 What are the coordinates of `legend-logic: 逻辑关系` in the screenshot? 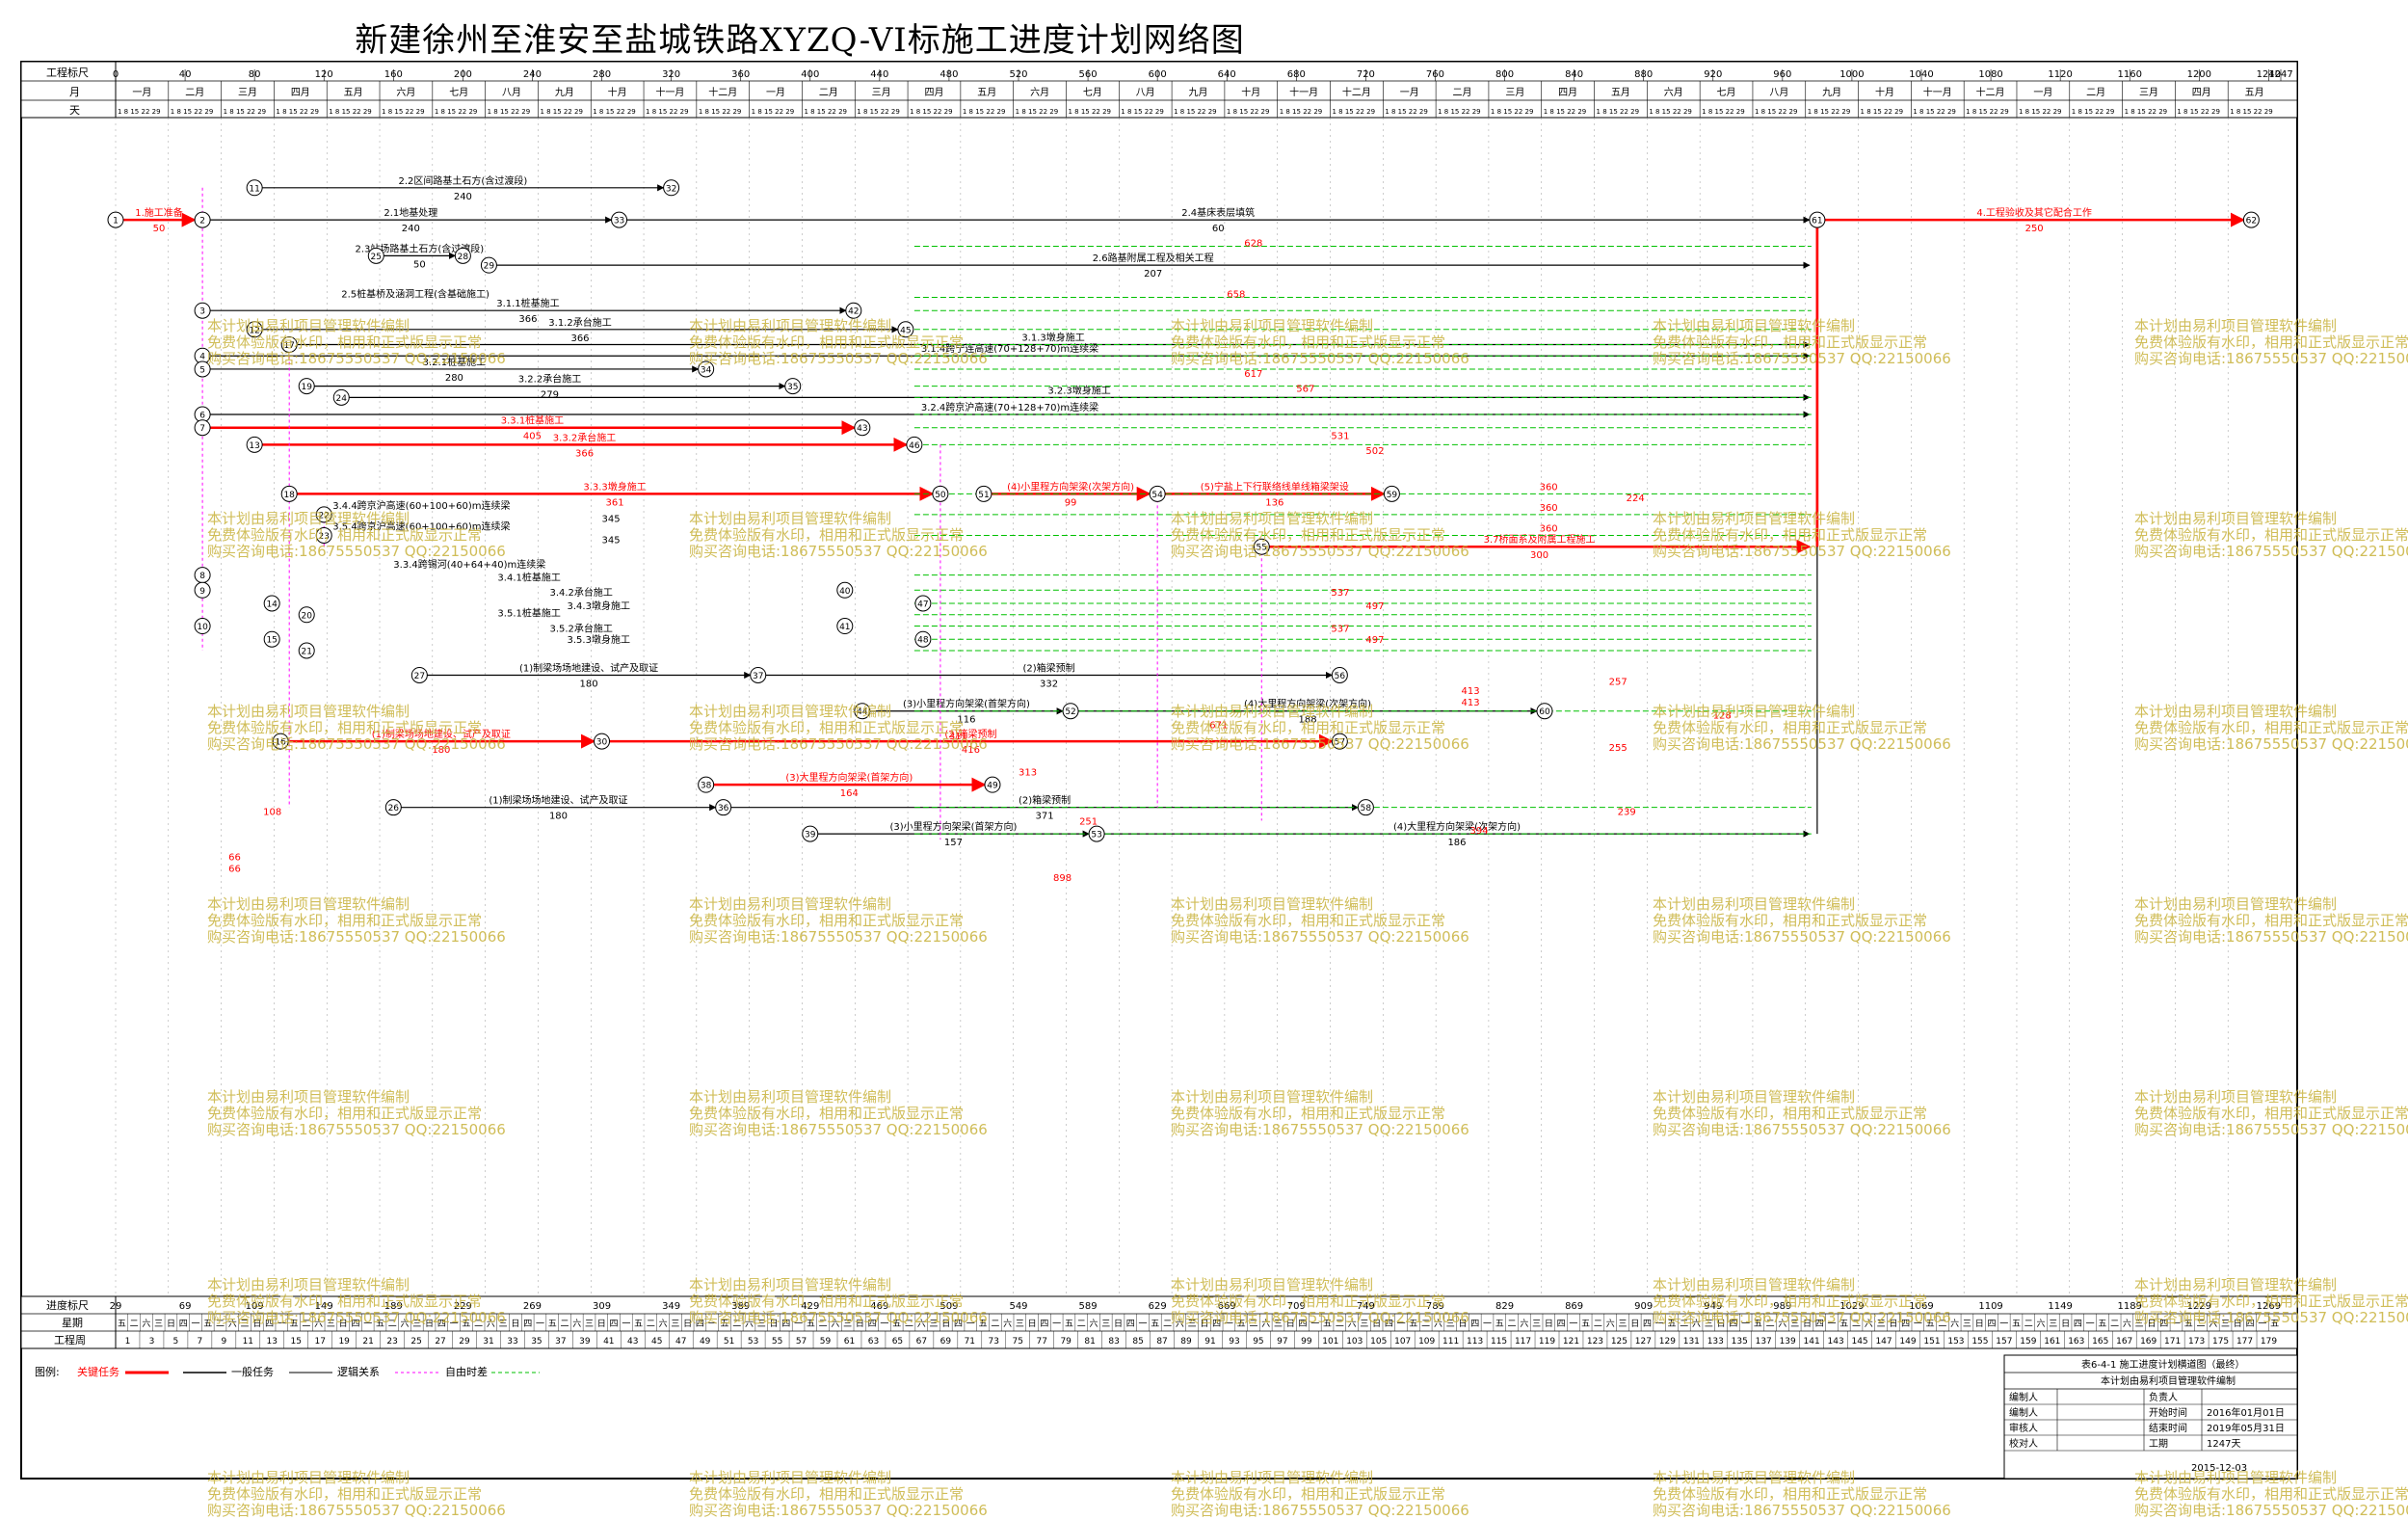 It's located at (359, 1371).